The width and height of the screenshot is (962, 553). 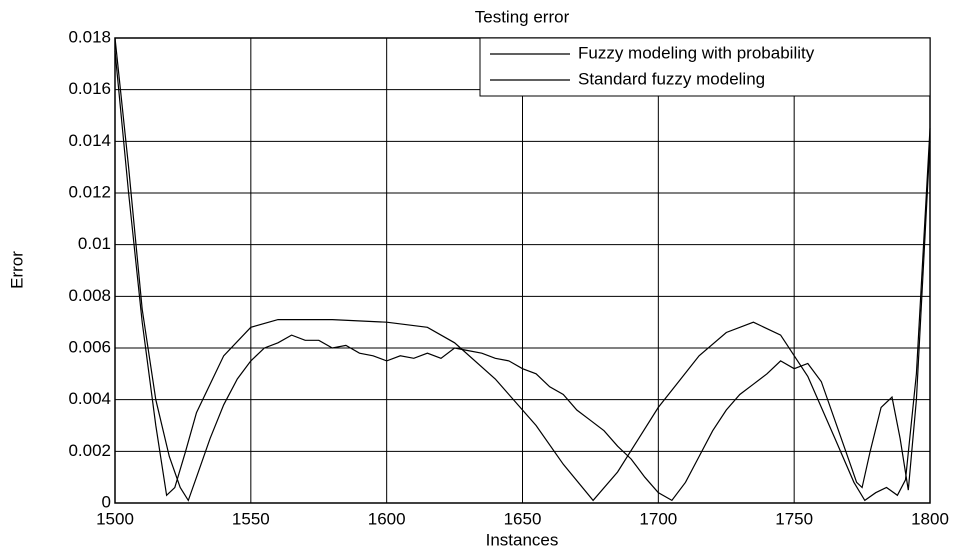 What do you see at coordinates (115, 518) in the screenshot?
I see `x-tick-label: 1500` at bounding box center [115, 518].